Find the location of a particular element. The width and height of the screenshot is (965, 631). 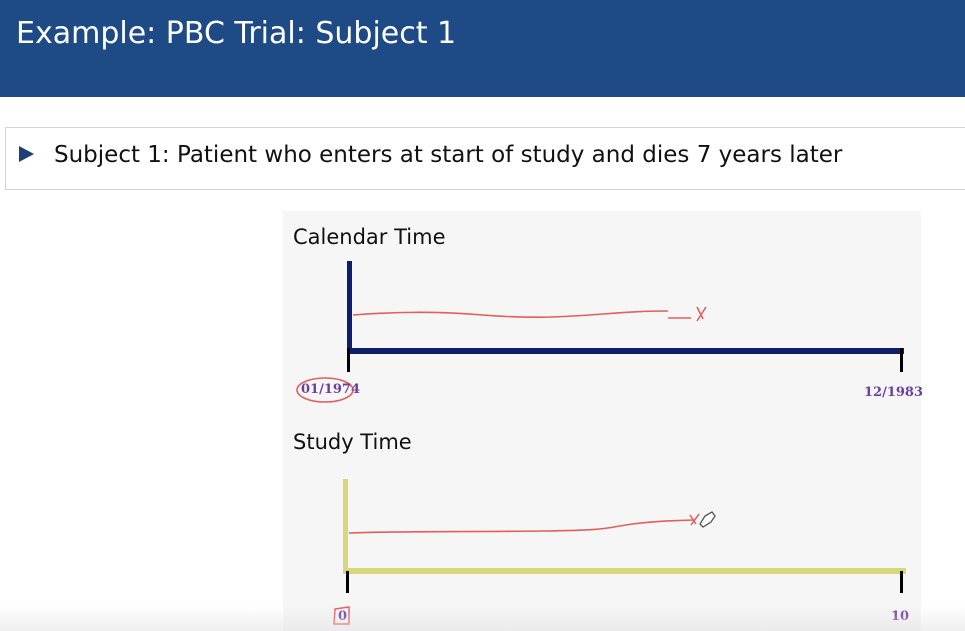

study-start-label: 0 is located at coordinates (343, 616).